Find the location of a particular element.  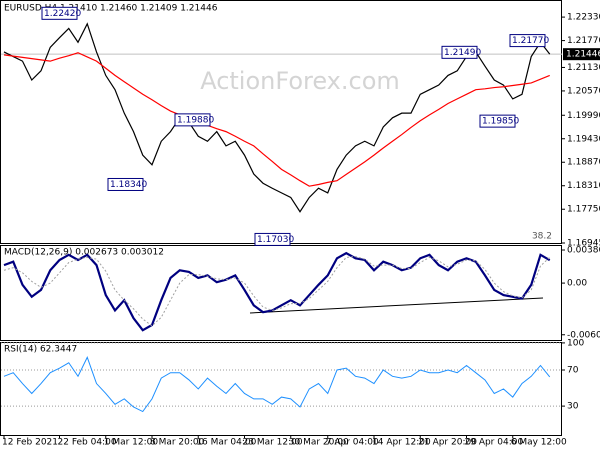

x-tick-label: 1 Mar 12:00 is located at coordinates (131, 443).